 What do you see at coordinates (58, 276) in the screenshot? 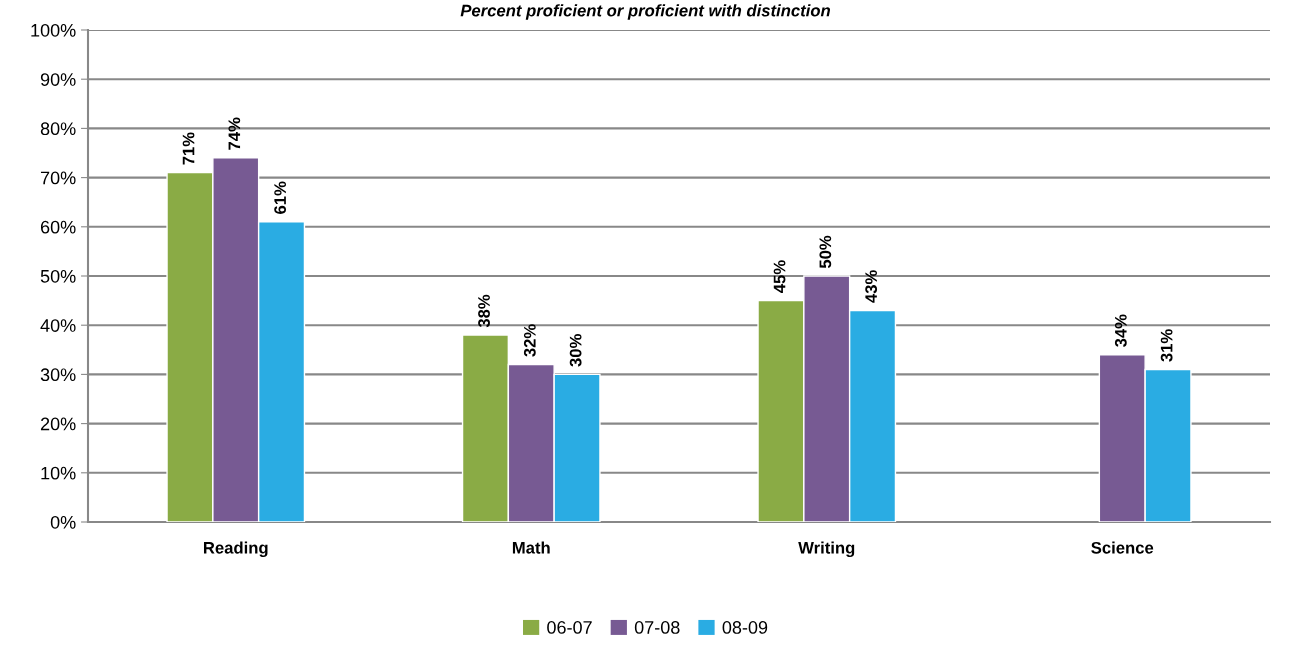
I see `y-tick-label: 50%` at bounding box center [58, 276].